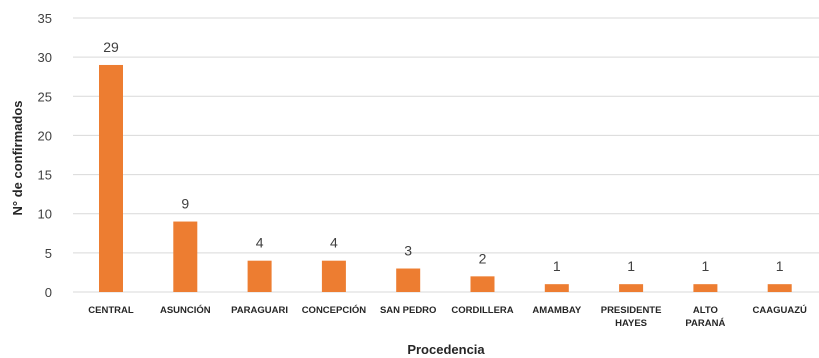 The width and height of the screenshot is (819, 358). Describe the element at coordinates (45, 155) in the screenshot. I see `y-axis-ticks: 0 5 10 15 20 25 30 35` at that location.